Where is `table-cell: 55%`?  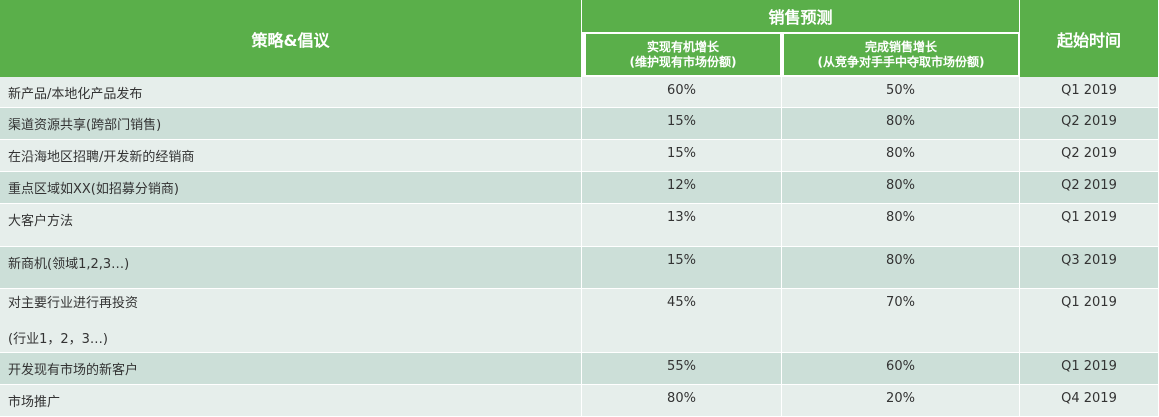
table-cell: 55% is located at coordinates (682, 369).